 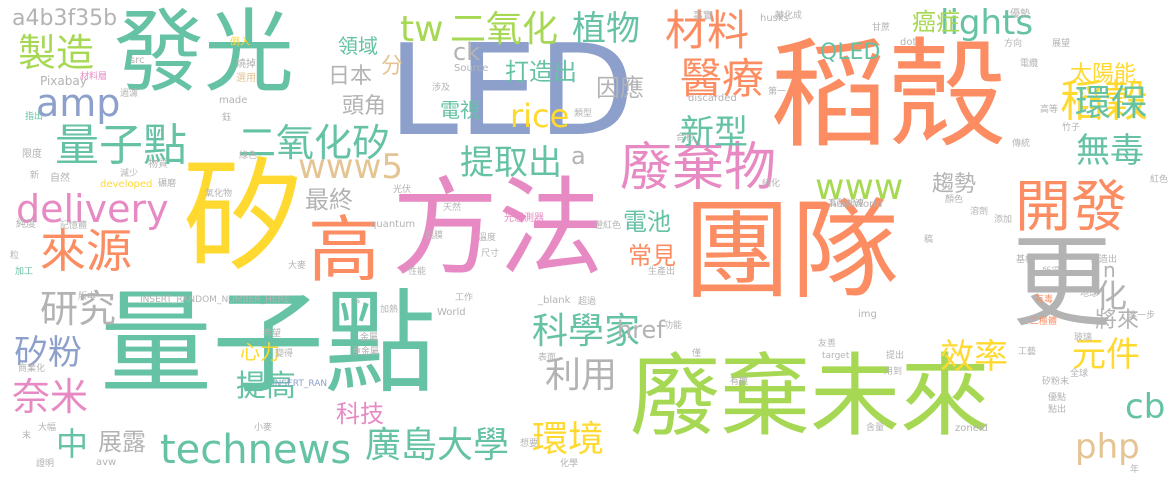 What do you see at coordinates (541, 72) in the screenshot?
I see `word-打造出: 打造出` at bounding box center [541, 72].